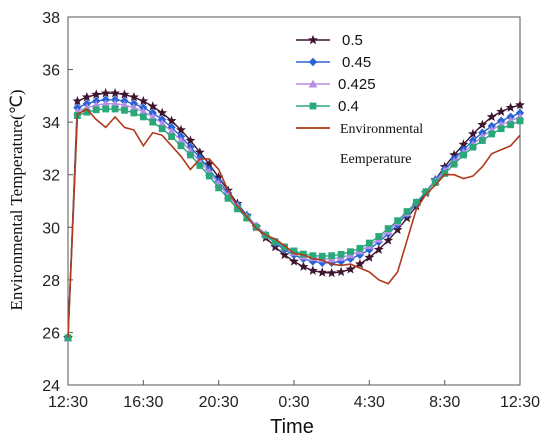 Image resolution: width=550 pixels, height=444 pixels. What do you see at coordinates (51, 386) in the screenshot?
I see `y-tick-label: 24` at bounding box center [51, 386].